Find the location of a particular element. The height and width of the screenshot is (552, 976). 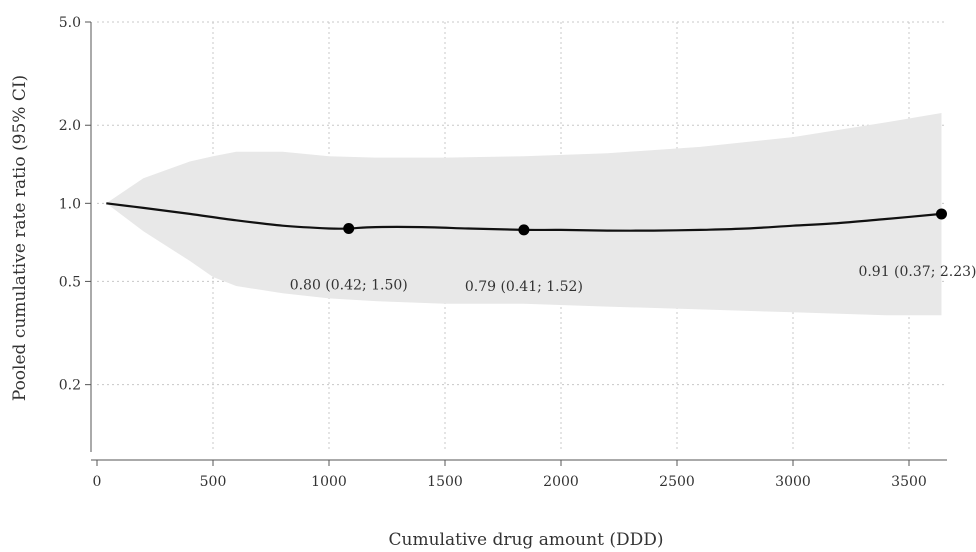

x-tick-label: 1000 is located at coordinates (329, 482).